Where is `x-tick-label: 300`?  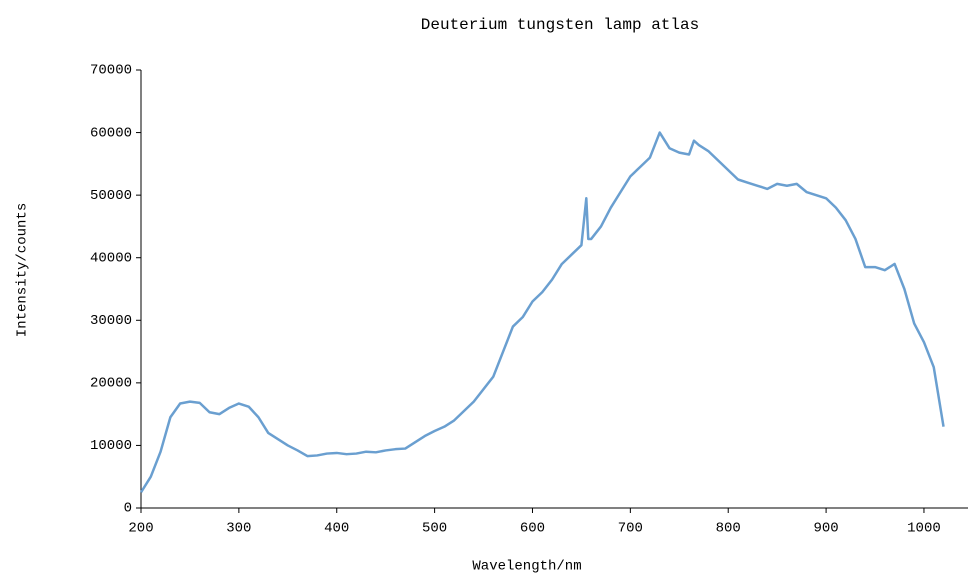
x-tick-label: 300 is located at coordinates (238, 529).